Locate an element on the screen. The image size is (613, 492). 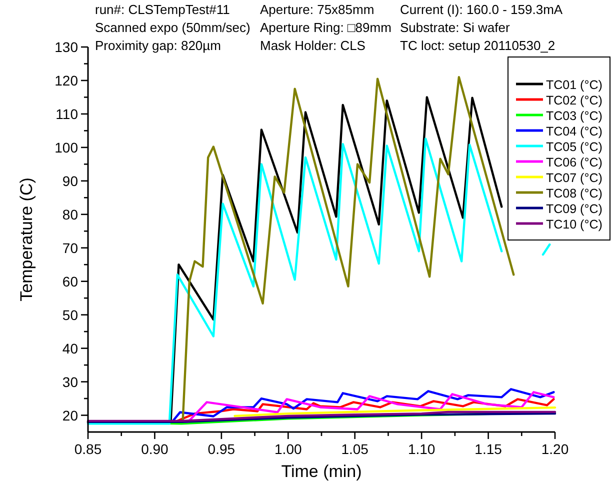
y-tick-label: 110 is located at coordinates (67, 114).